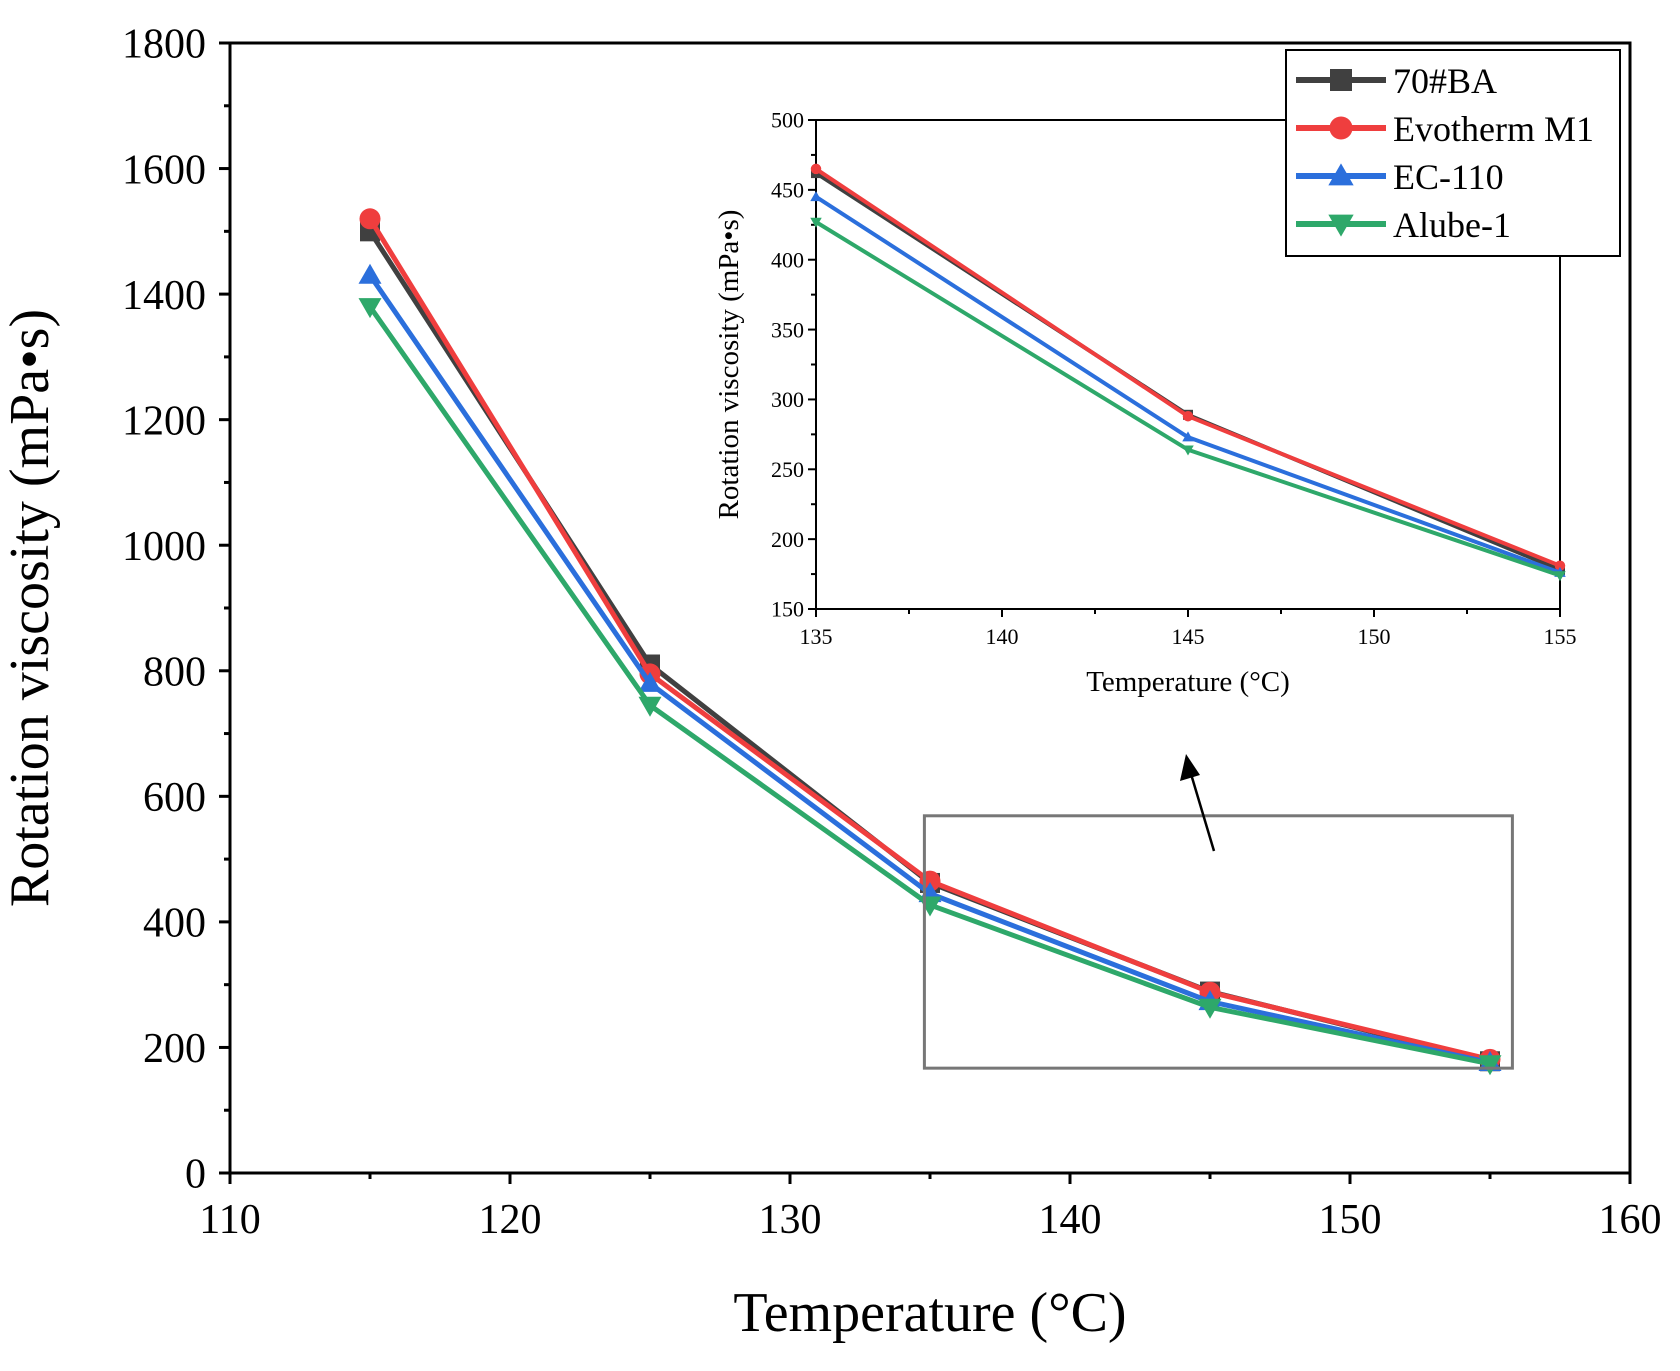  I want to click on main-y-tick-label: 1200, so click(164, 421).